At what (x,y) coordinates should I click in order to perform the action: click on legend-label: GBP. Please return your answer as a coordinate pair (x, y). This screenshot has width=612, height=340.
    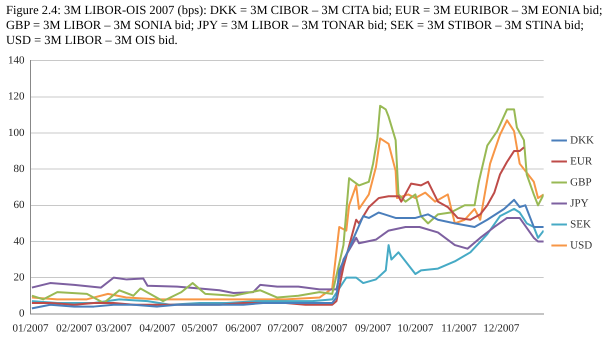
    Looking at the image, I should click on (581, 182).